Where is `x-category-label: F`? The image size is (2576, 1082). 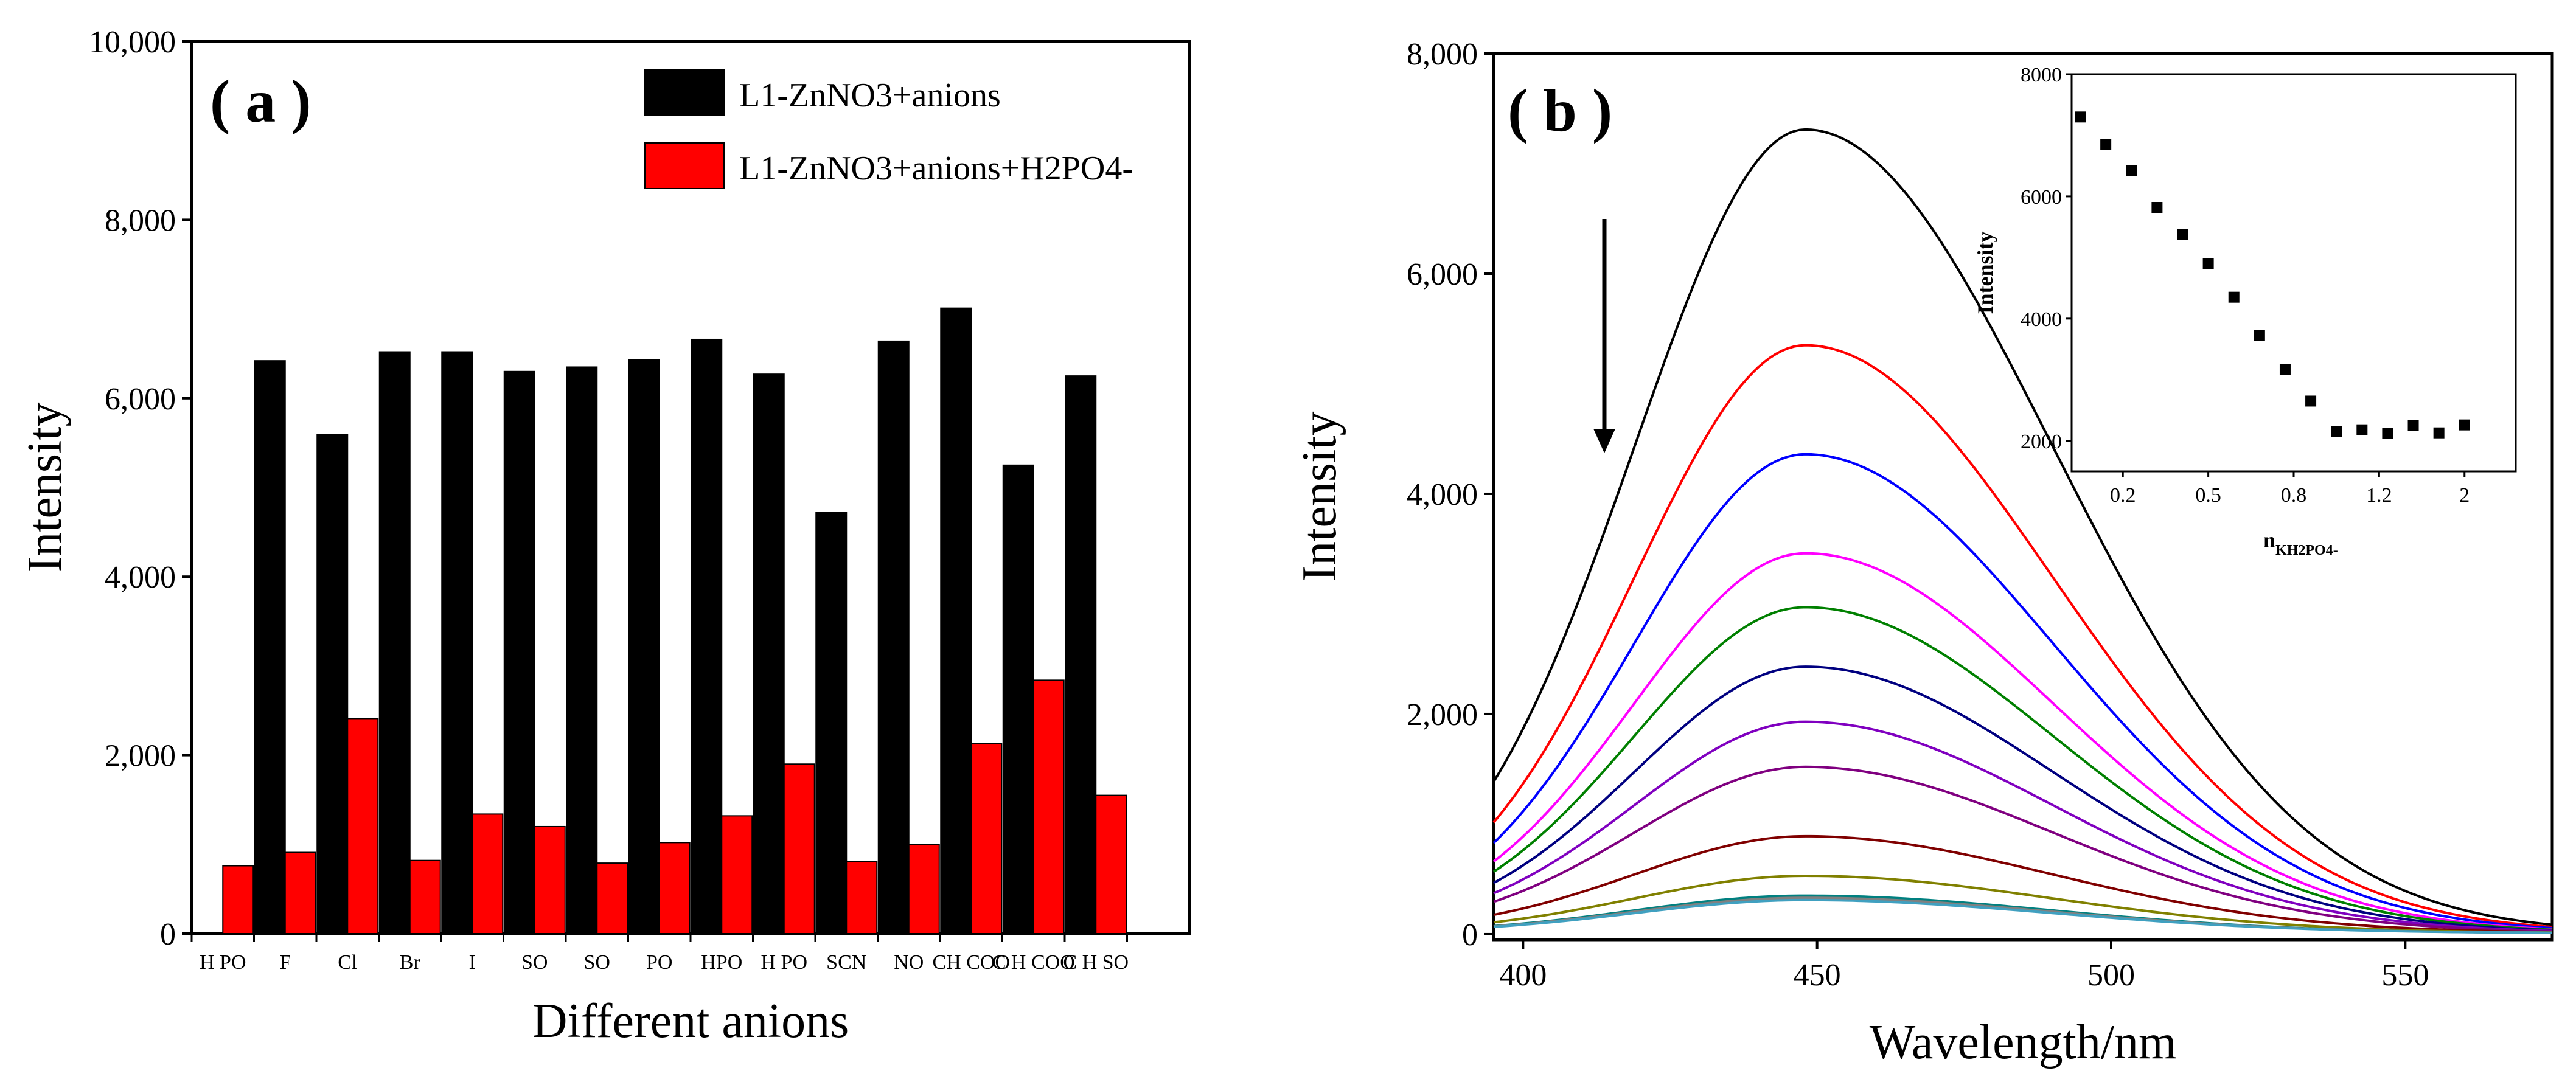 x-category-label: F is located at coordinates (285, 962).